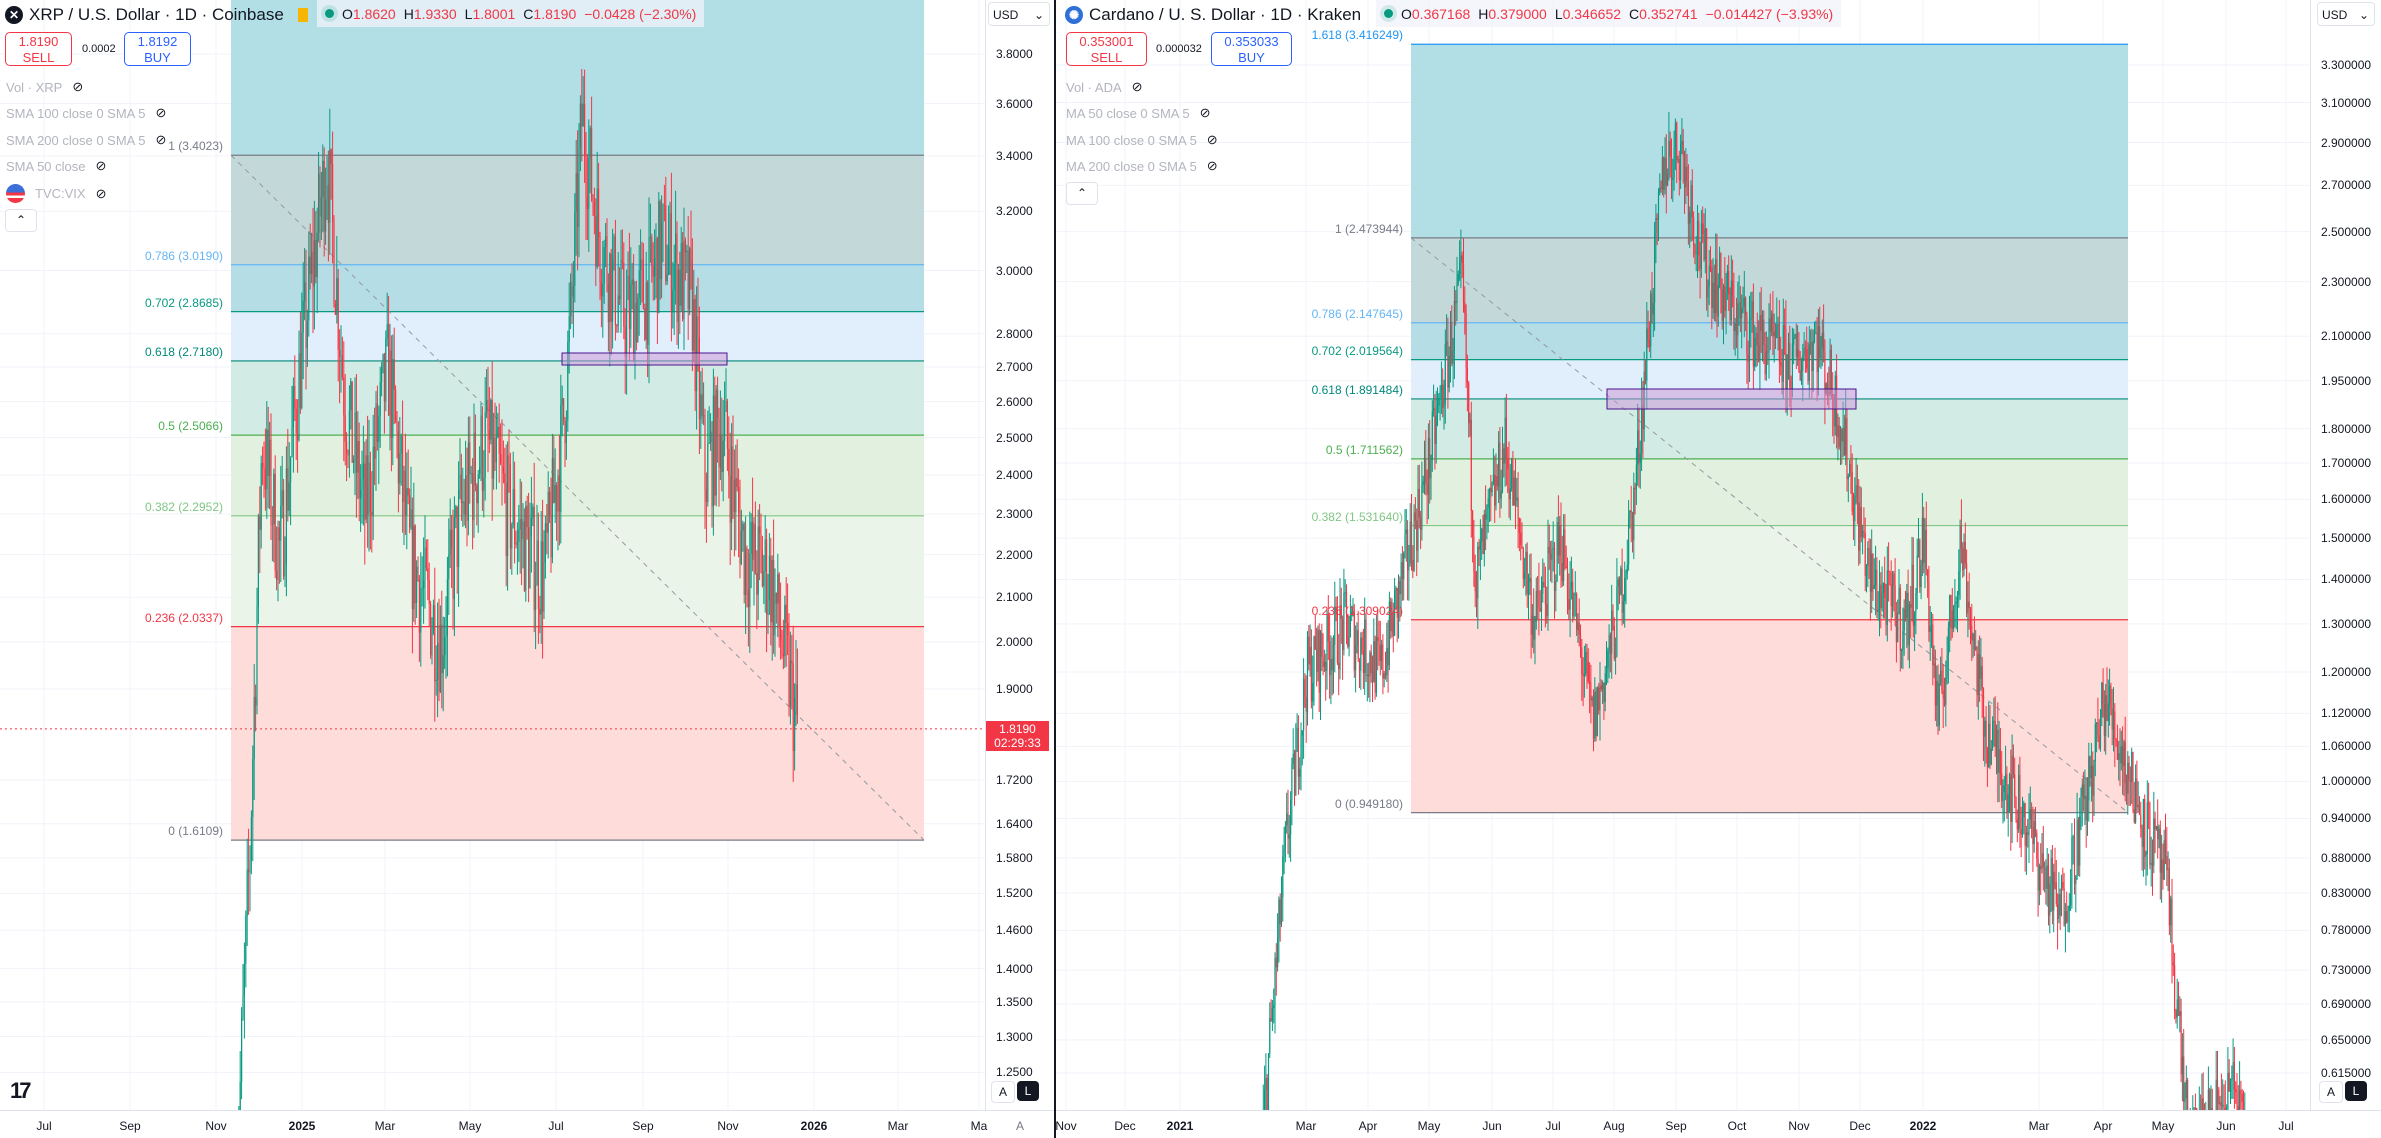  I want to click on fib-zone-0.786-0.702, so click(577, 288).